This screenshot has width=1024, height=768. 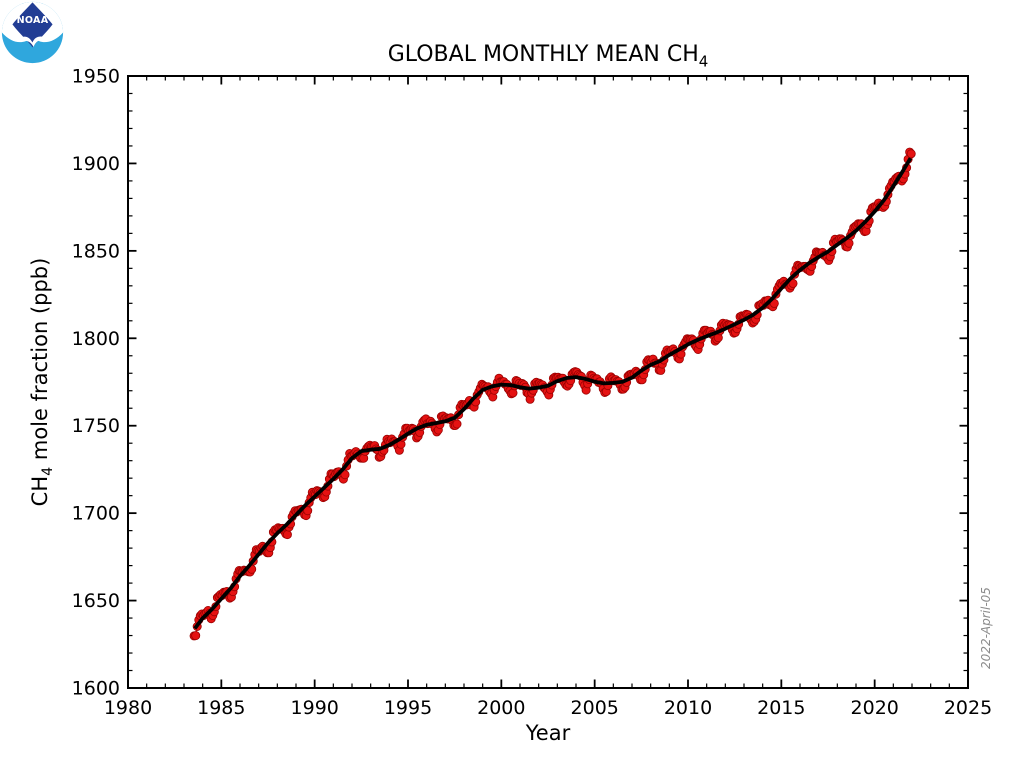 I want to click on y-axis-title-post: mole fraction (ppb), so click(x=39, y=362).